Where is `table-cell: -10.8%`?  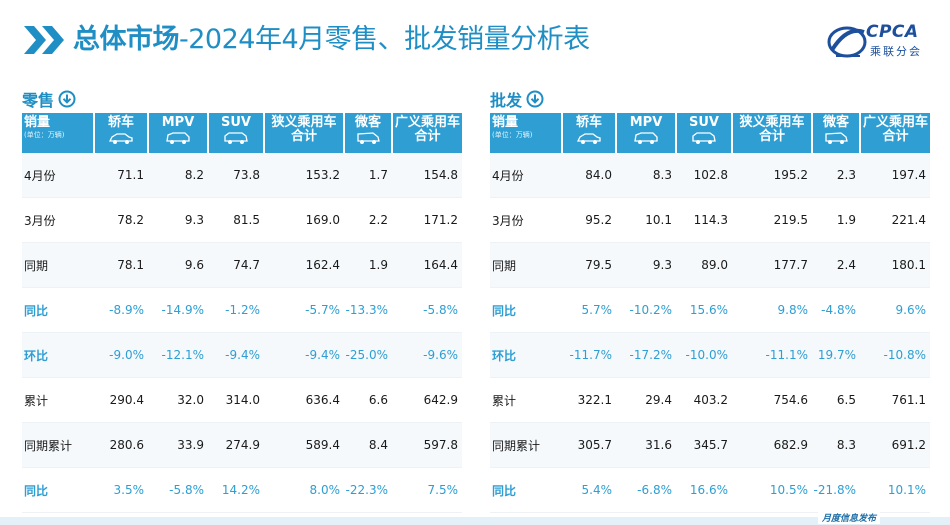 table-cell: -10.8% is located at coordinates (895, 355).